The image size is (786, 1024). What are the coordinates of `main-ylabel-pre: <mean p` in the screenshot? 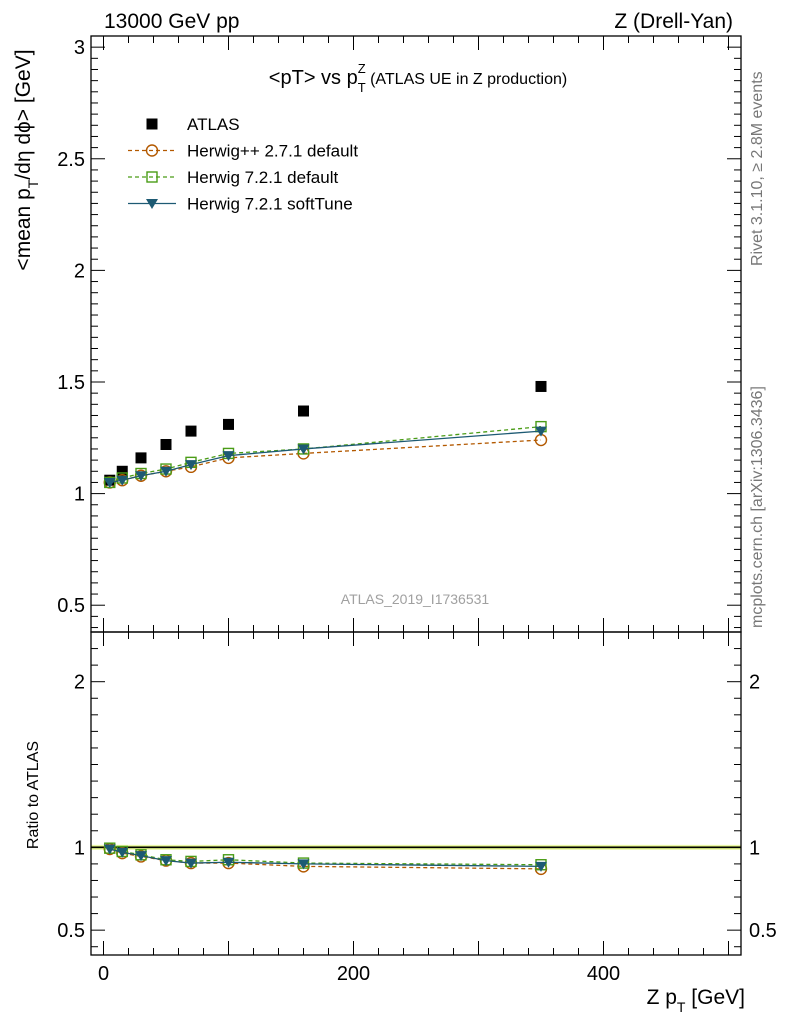 It's located at (23, 229).